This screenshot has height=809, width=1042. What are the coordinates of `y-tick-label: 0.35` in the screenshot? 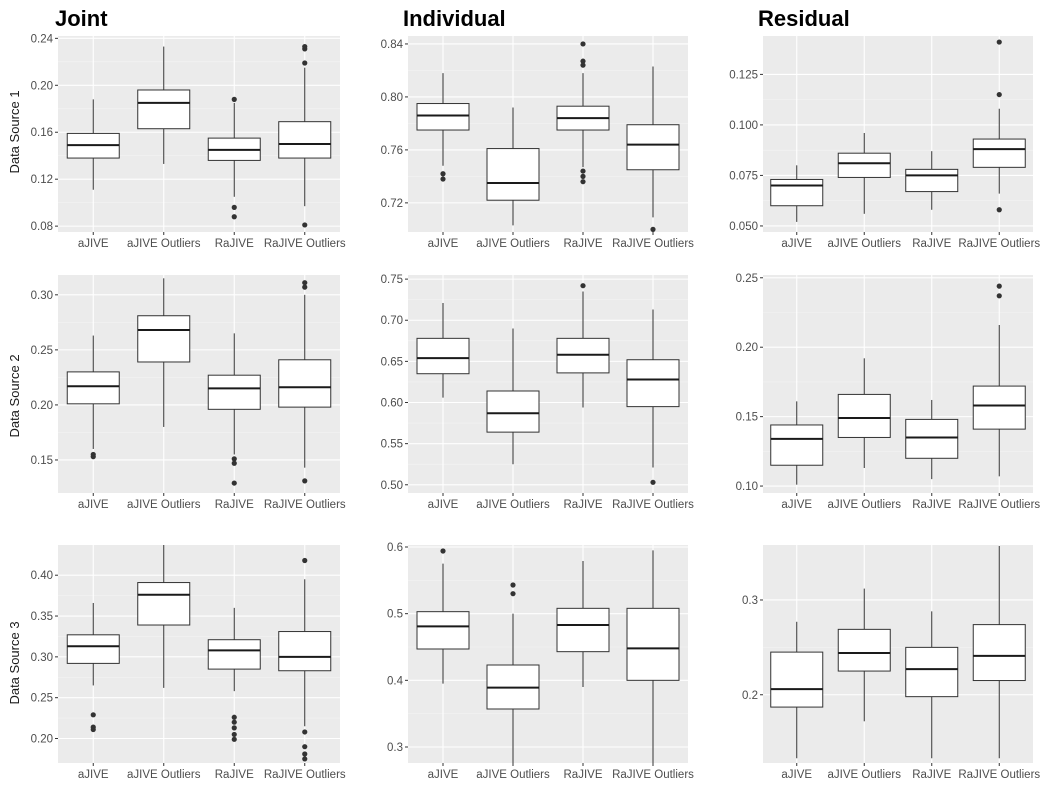 It's located at (42, 617).